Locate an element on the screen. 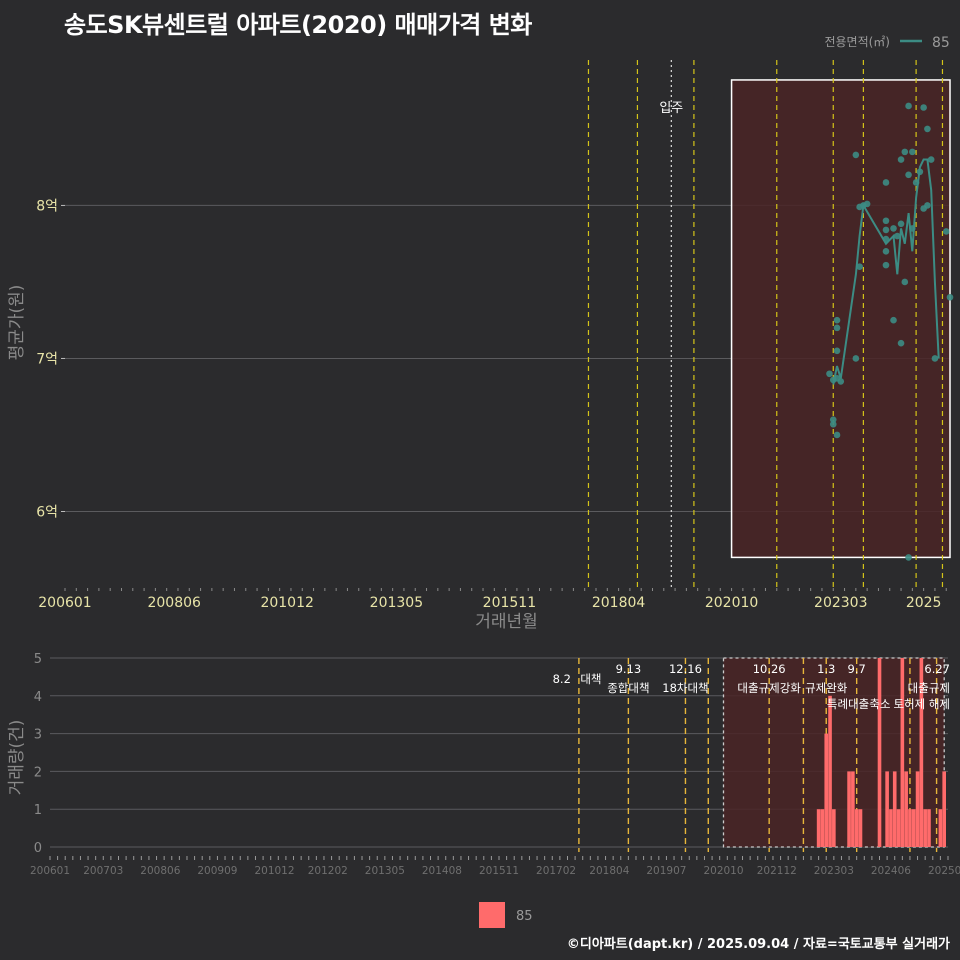 The image size is (960, 960). policy-label: 규제완화 is located at coordinates (826, 688).